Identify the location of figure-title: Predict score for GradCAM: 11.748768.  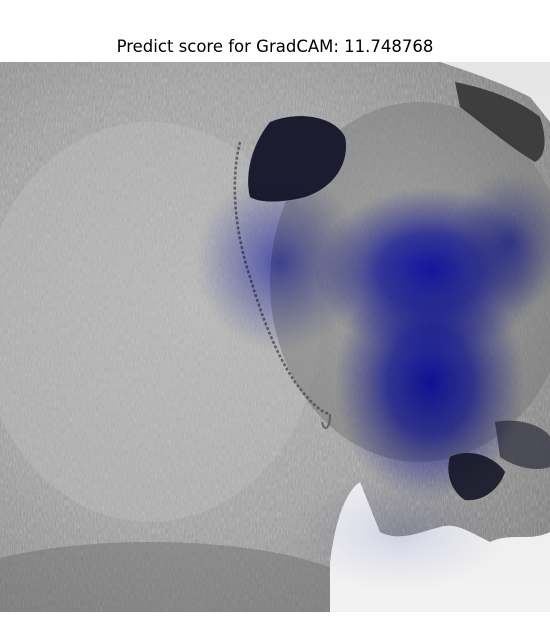
(275, 46).